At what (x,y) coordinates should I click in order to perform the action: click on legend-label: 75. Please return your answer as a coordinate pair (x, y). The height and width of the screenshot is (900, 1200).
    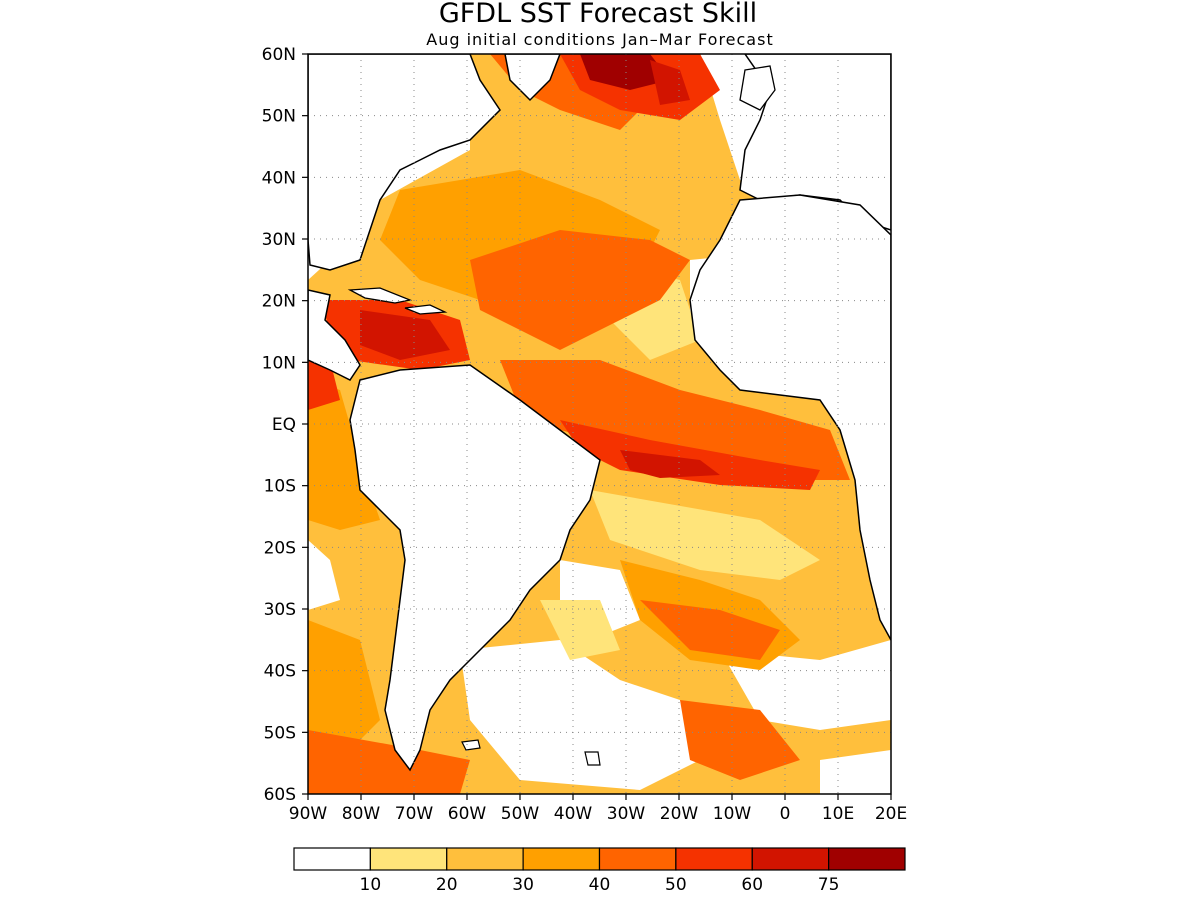
    Looking at the image, I should click on (829, 885).